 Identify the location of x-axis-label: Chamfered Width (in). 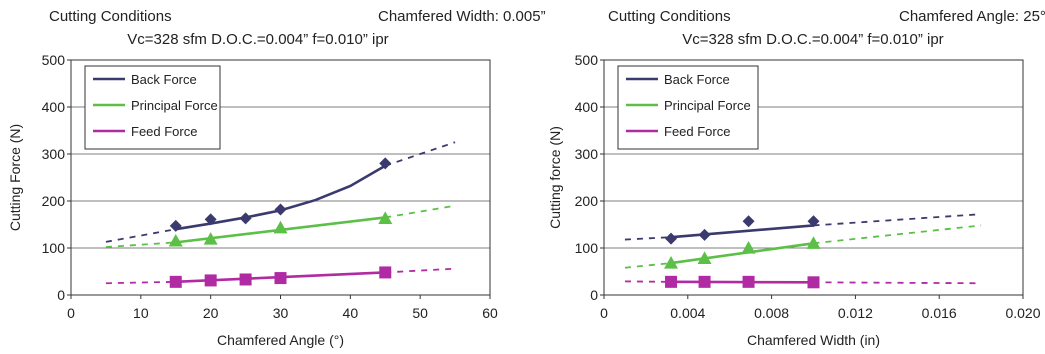
(813, 340).